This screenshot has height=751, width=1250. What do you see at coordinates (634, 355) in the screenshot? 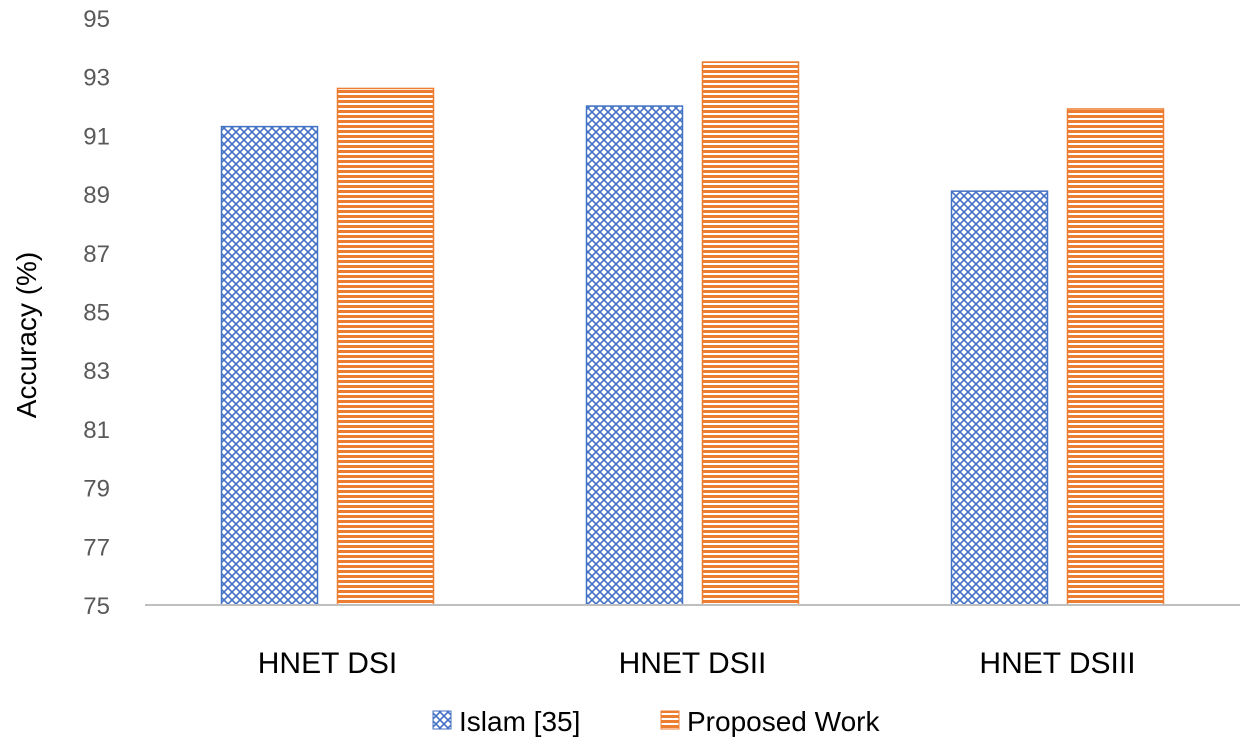
I see `bar-islam-hnet-dsii` at bounding box center [634, 355].